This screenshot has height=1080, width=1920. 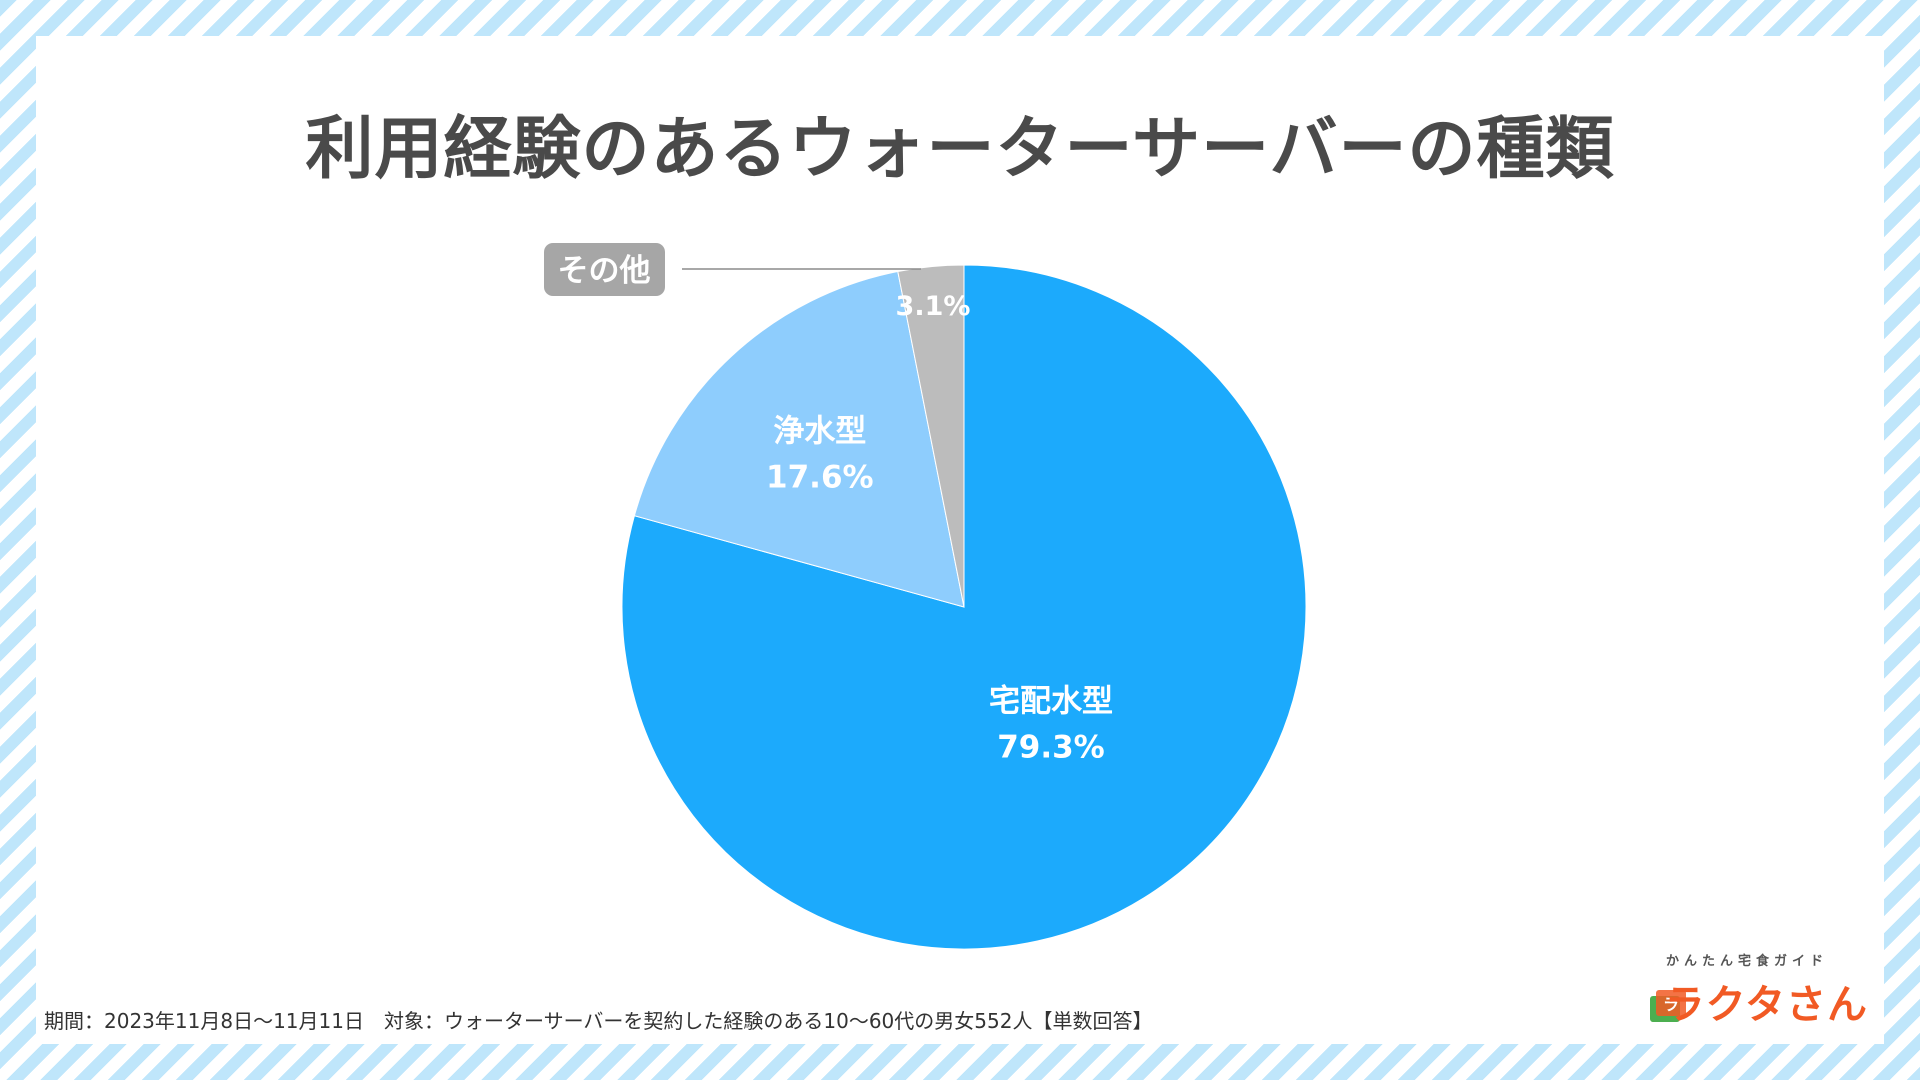 I want to click on callout-label: その他, so click(x=604, y=271).